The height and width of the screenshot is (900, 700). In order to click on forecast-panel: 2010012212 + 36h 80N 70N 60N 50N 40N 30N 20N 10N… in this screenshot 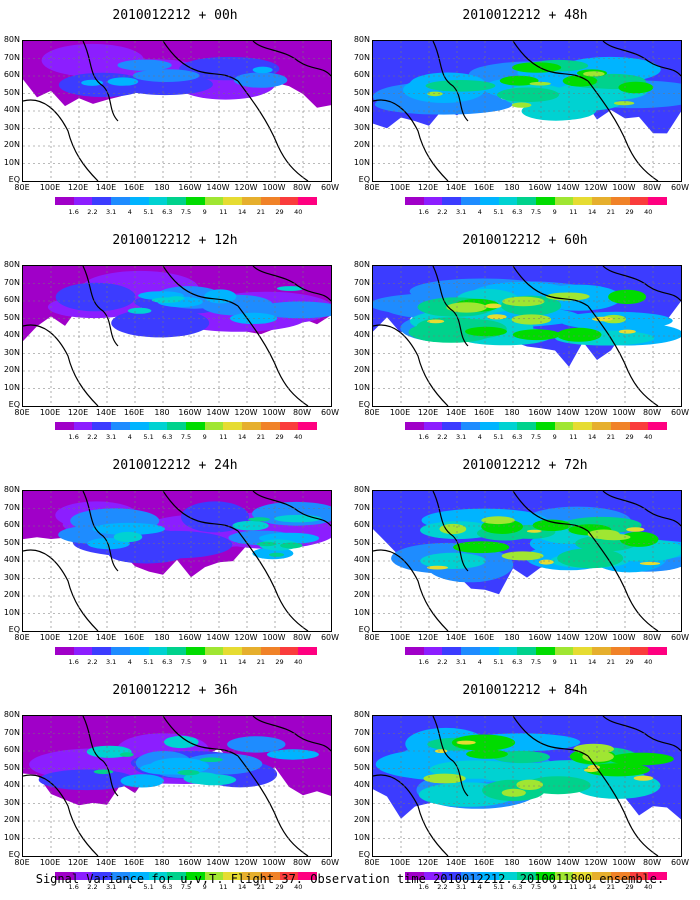, I will do `click(175, 787)`.